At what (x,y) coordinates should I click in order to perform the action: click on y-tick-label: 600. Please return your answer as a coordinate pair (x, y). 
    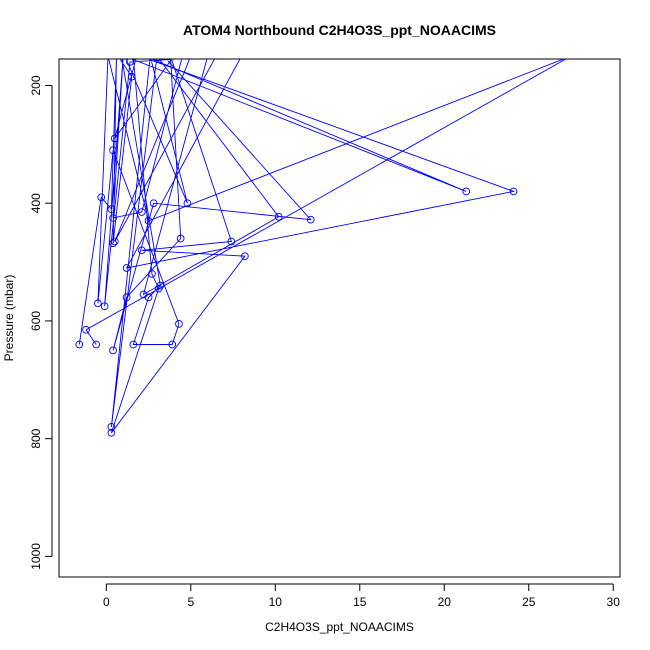
    Looking at the image, I should click on (36, 321).